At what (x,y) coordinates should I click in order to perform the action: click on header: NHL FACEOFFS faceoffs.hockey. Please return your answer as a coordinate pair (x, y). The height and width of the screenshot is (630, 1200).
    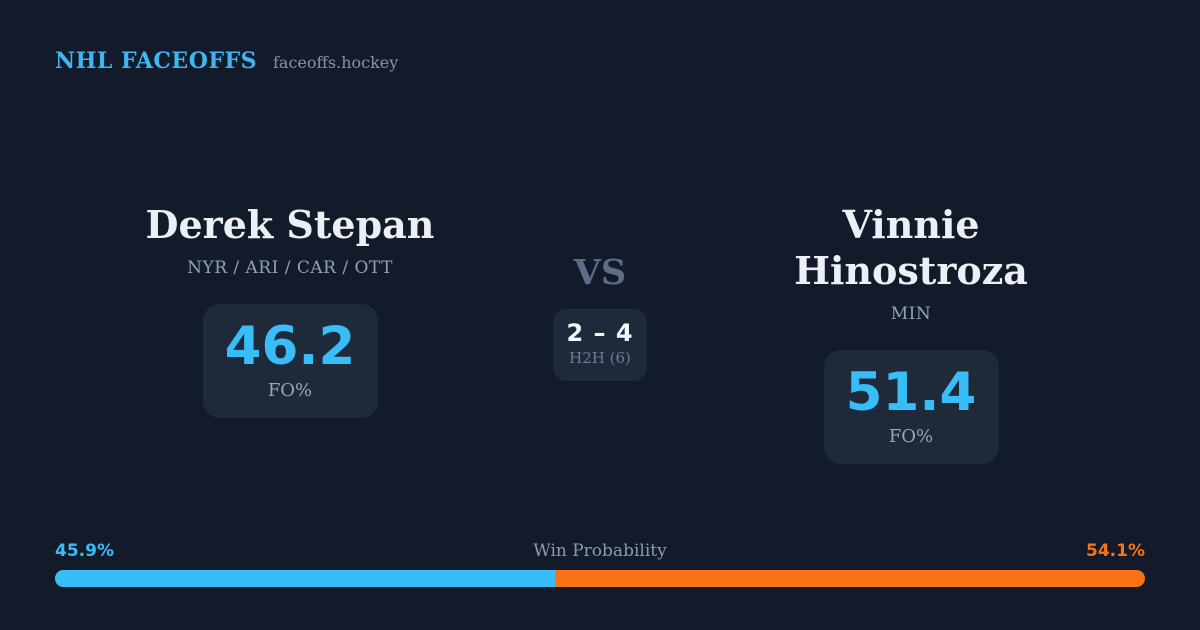
    Looking at the image, I should click on (226, 61).